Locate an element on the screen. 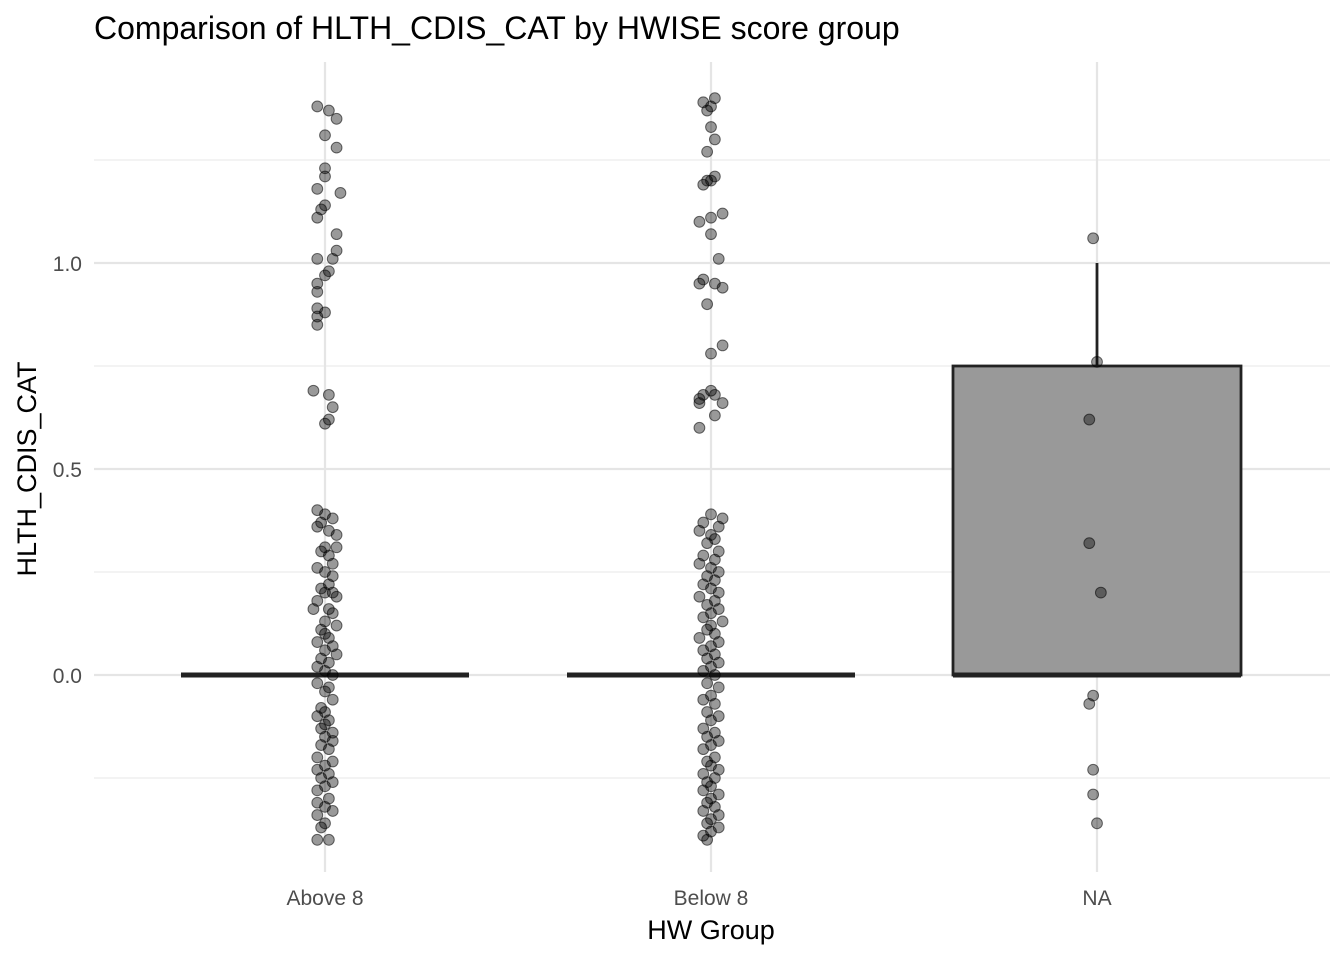  y-tick-label: 0.0 is located at coordinates (67, 676).